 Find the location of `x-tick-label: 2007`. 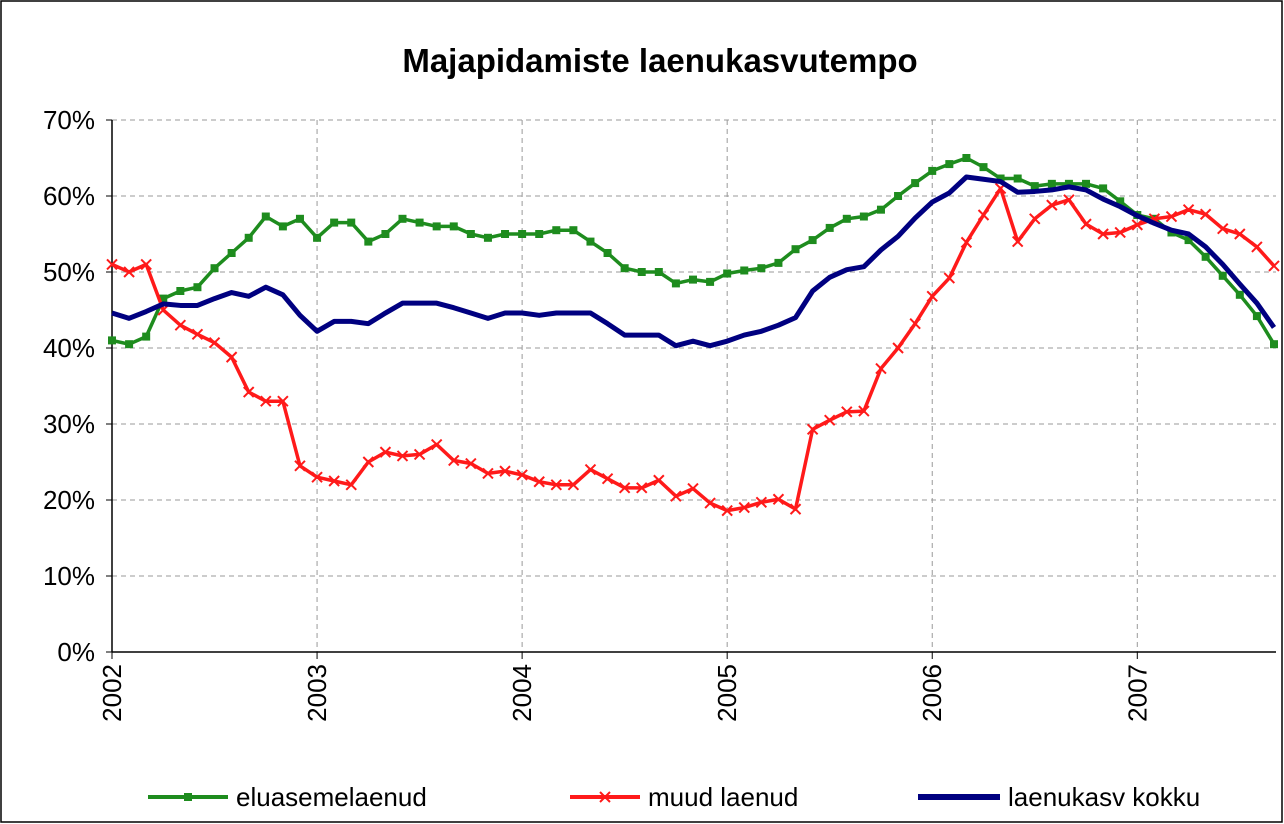

x-tick-label: 2007 is located at coordinates (1137, 693).